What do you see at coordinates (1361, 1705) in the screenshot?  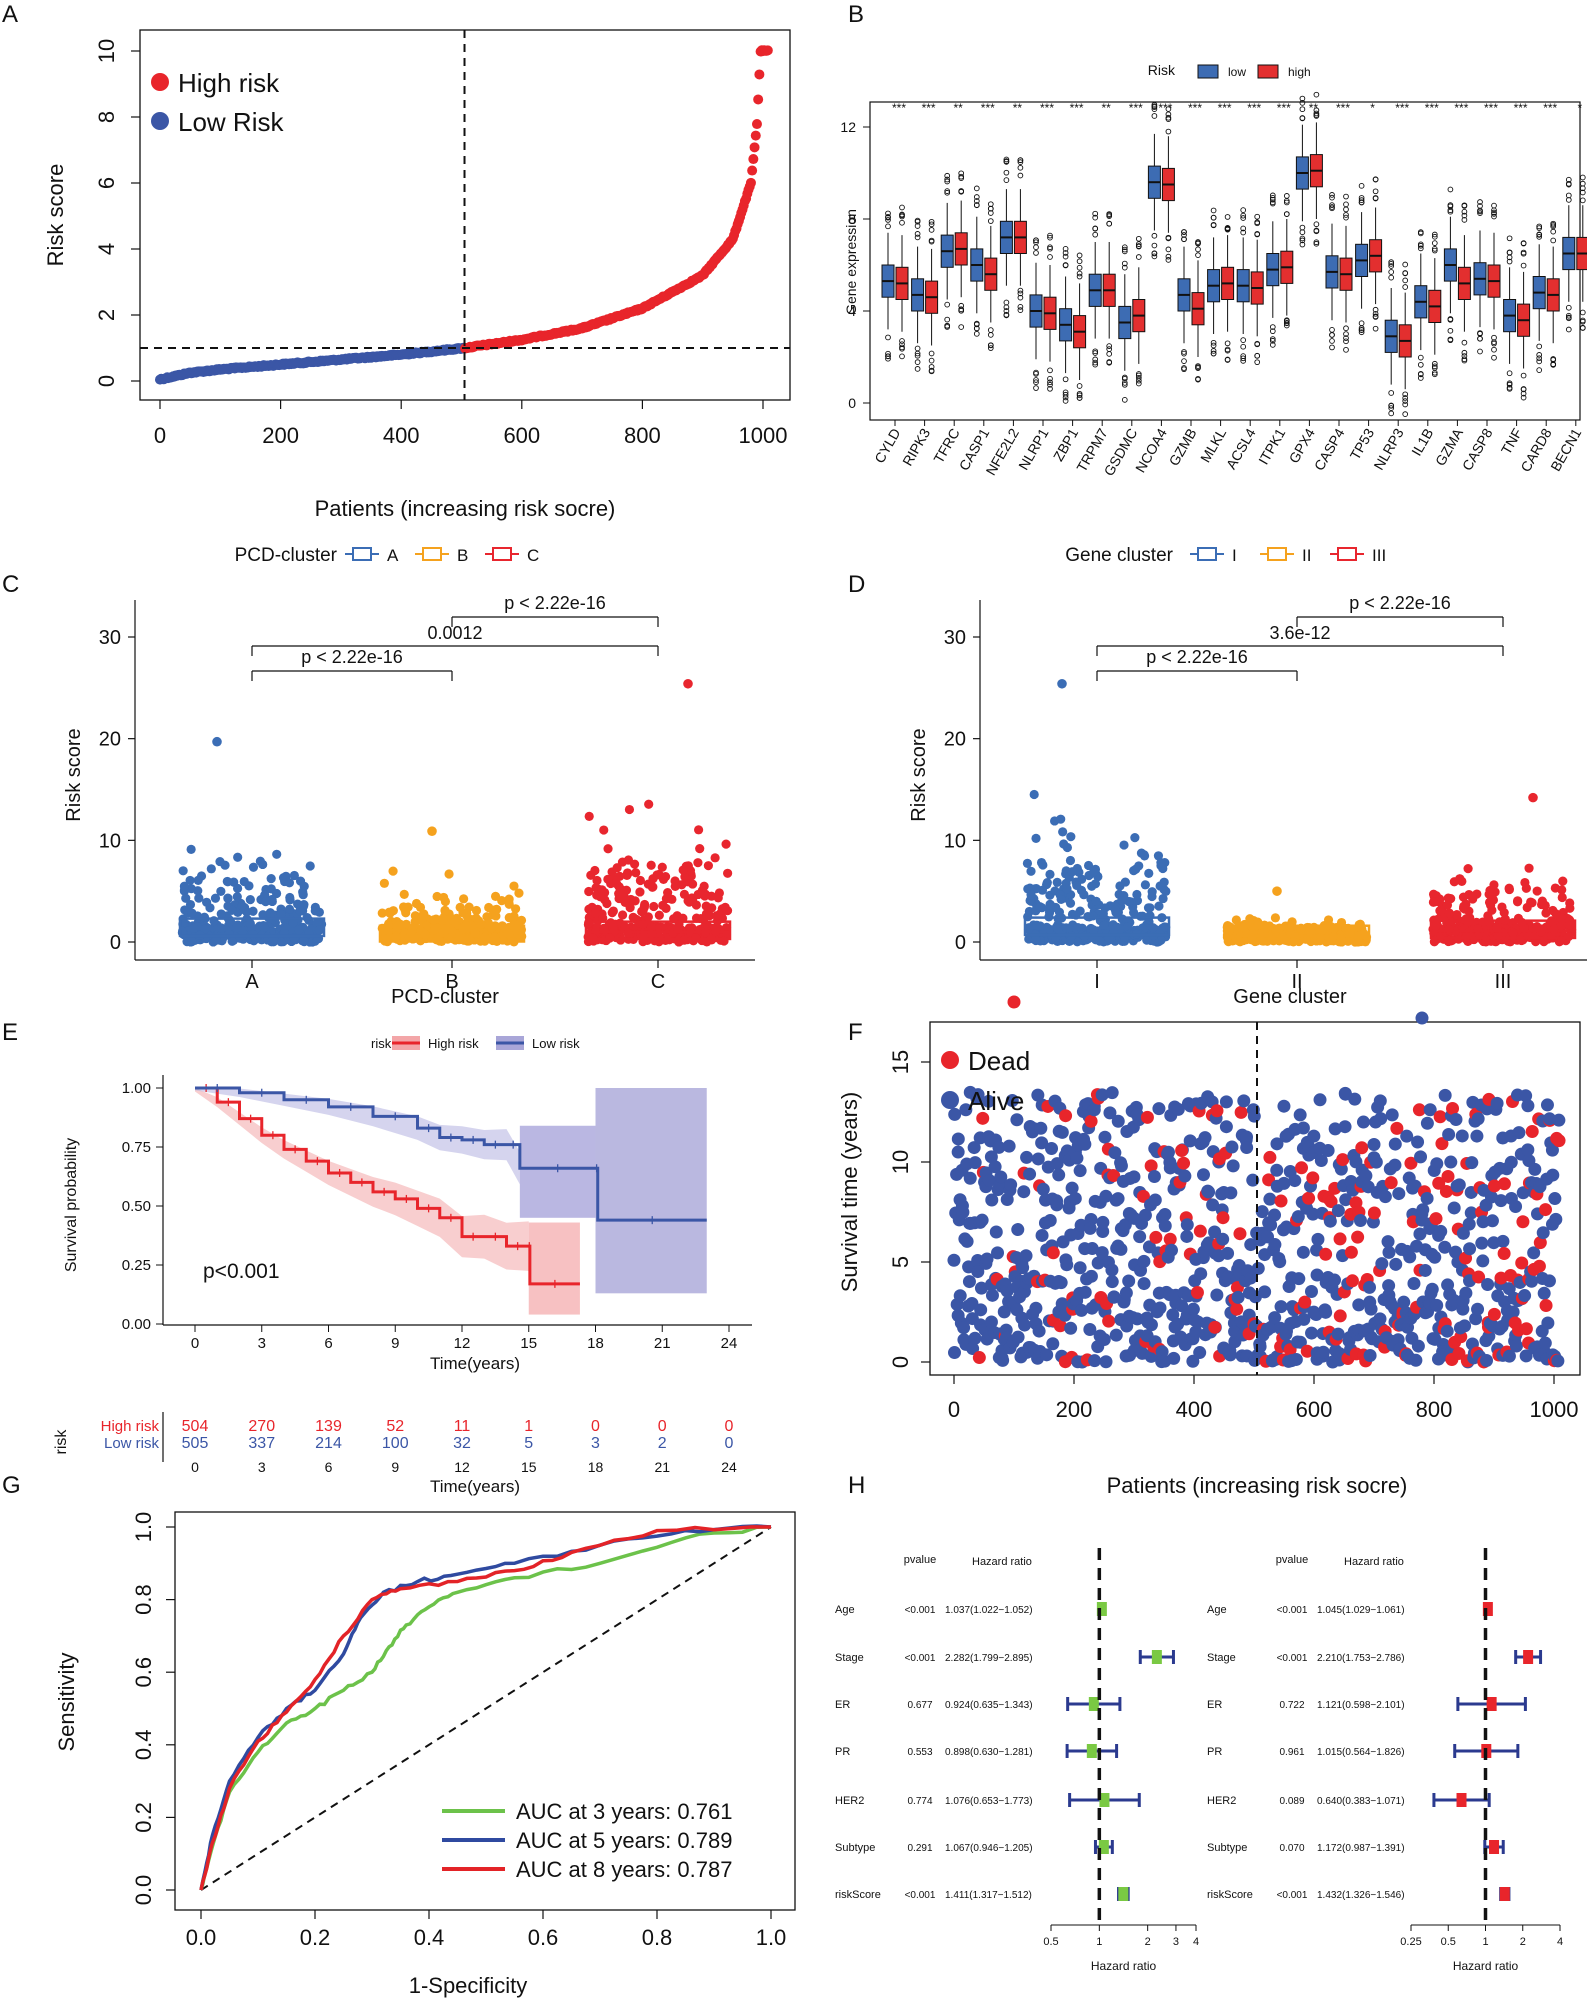 I see `row-hr-text: 1.121(0.598−2.101)` at bounding box center [1361, 1705].